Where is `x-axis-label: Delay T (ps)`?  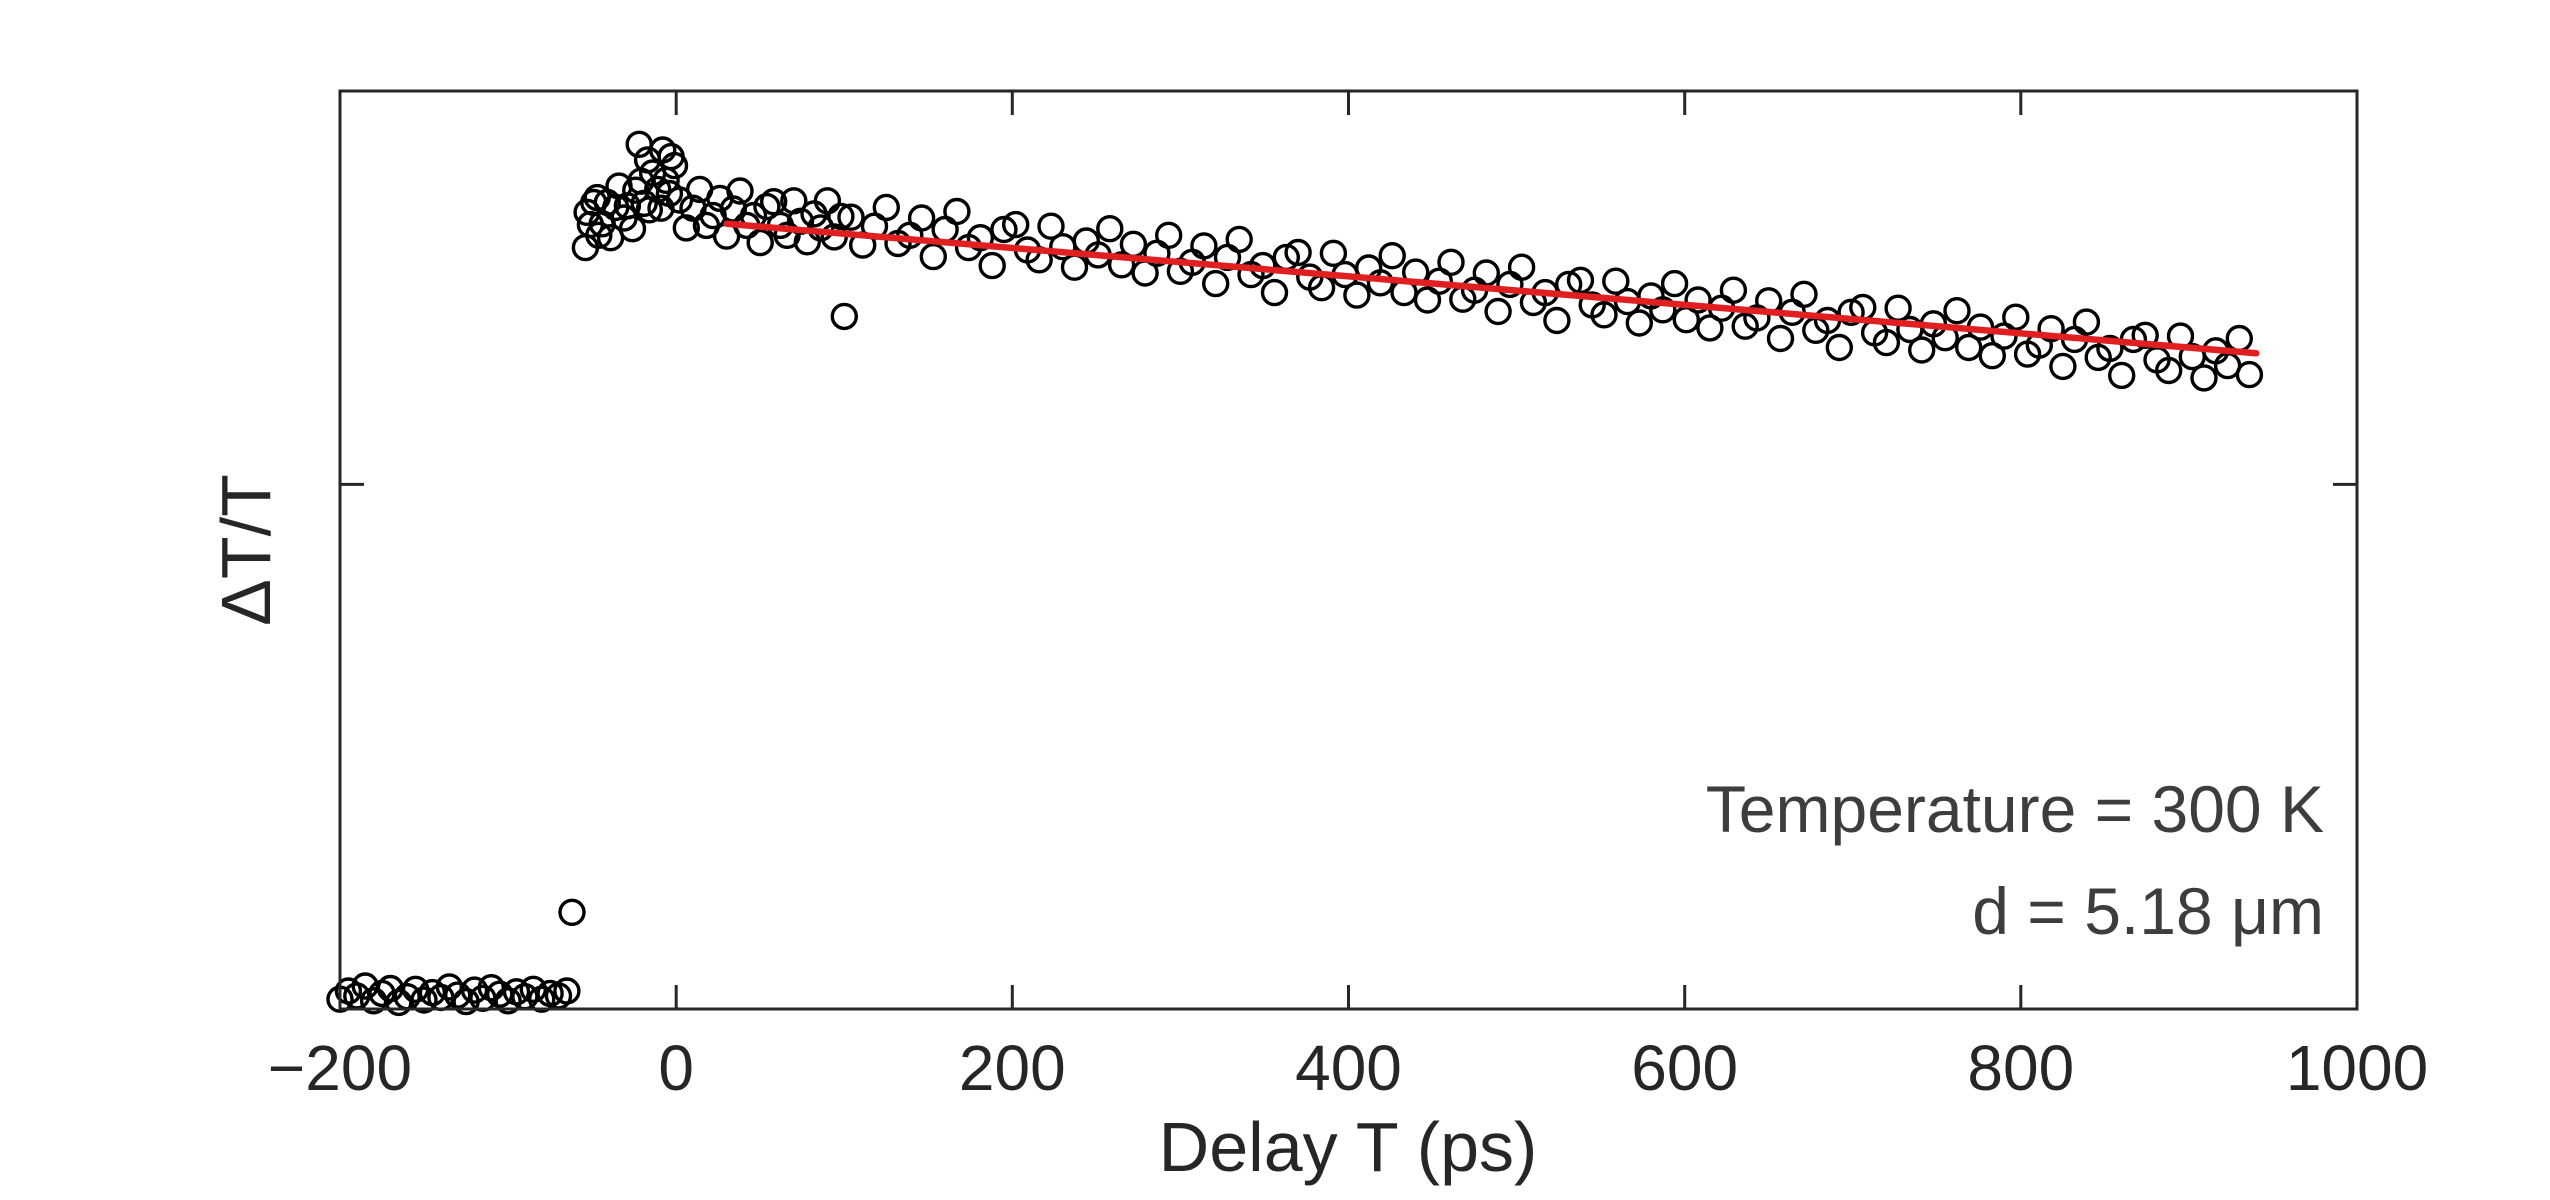 x-axis-label: Delay T (ps) is located at coordinates (1348, 1147).